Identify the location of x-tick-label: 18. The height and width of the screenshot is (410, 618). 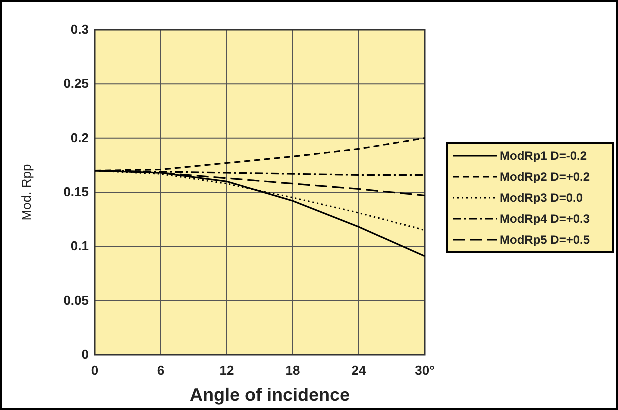
(293, 370).